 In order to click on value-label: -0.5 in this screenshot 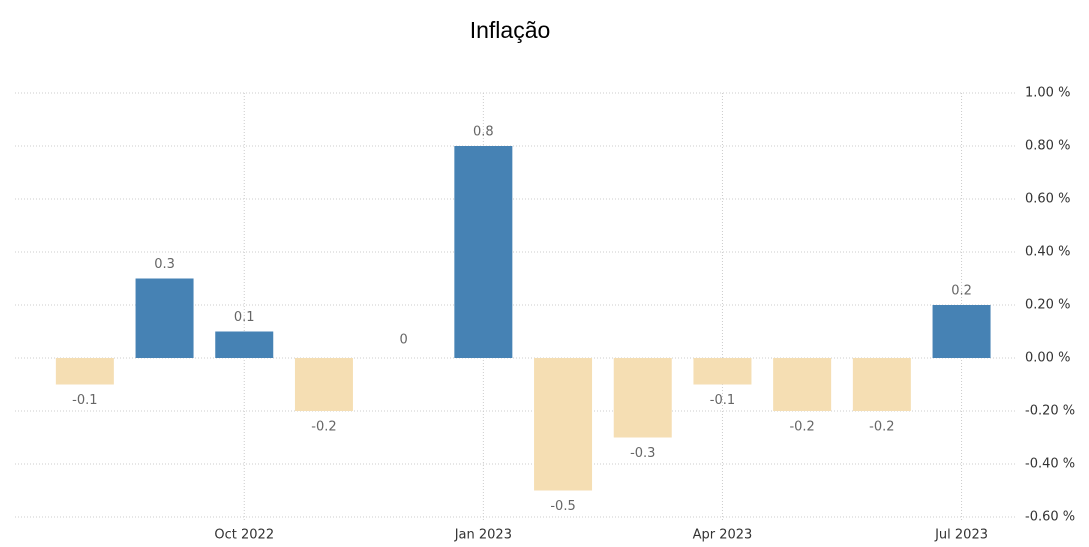, I will do `click(562, 506)`.